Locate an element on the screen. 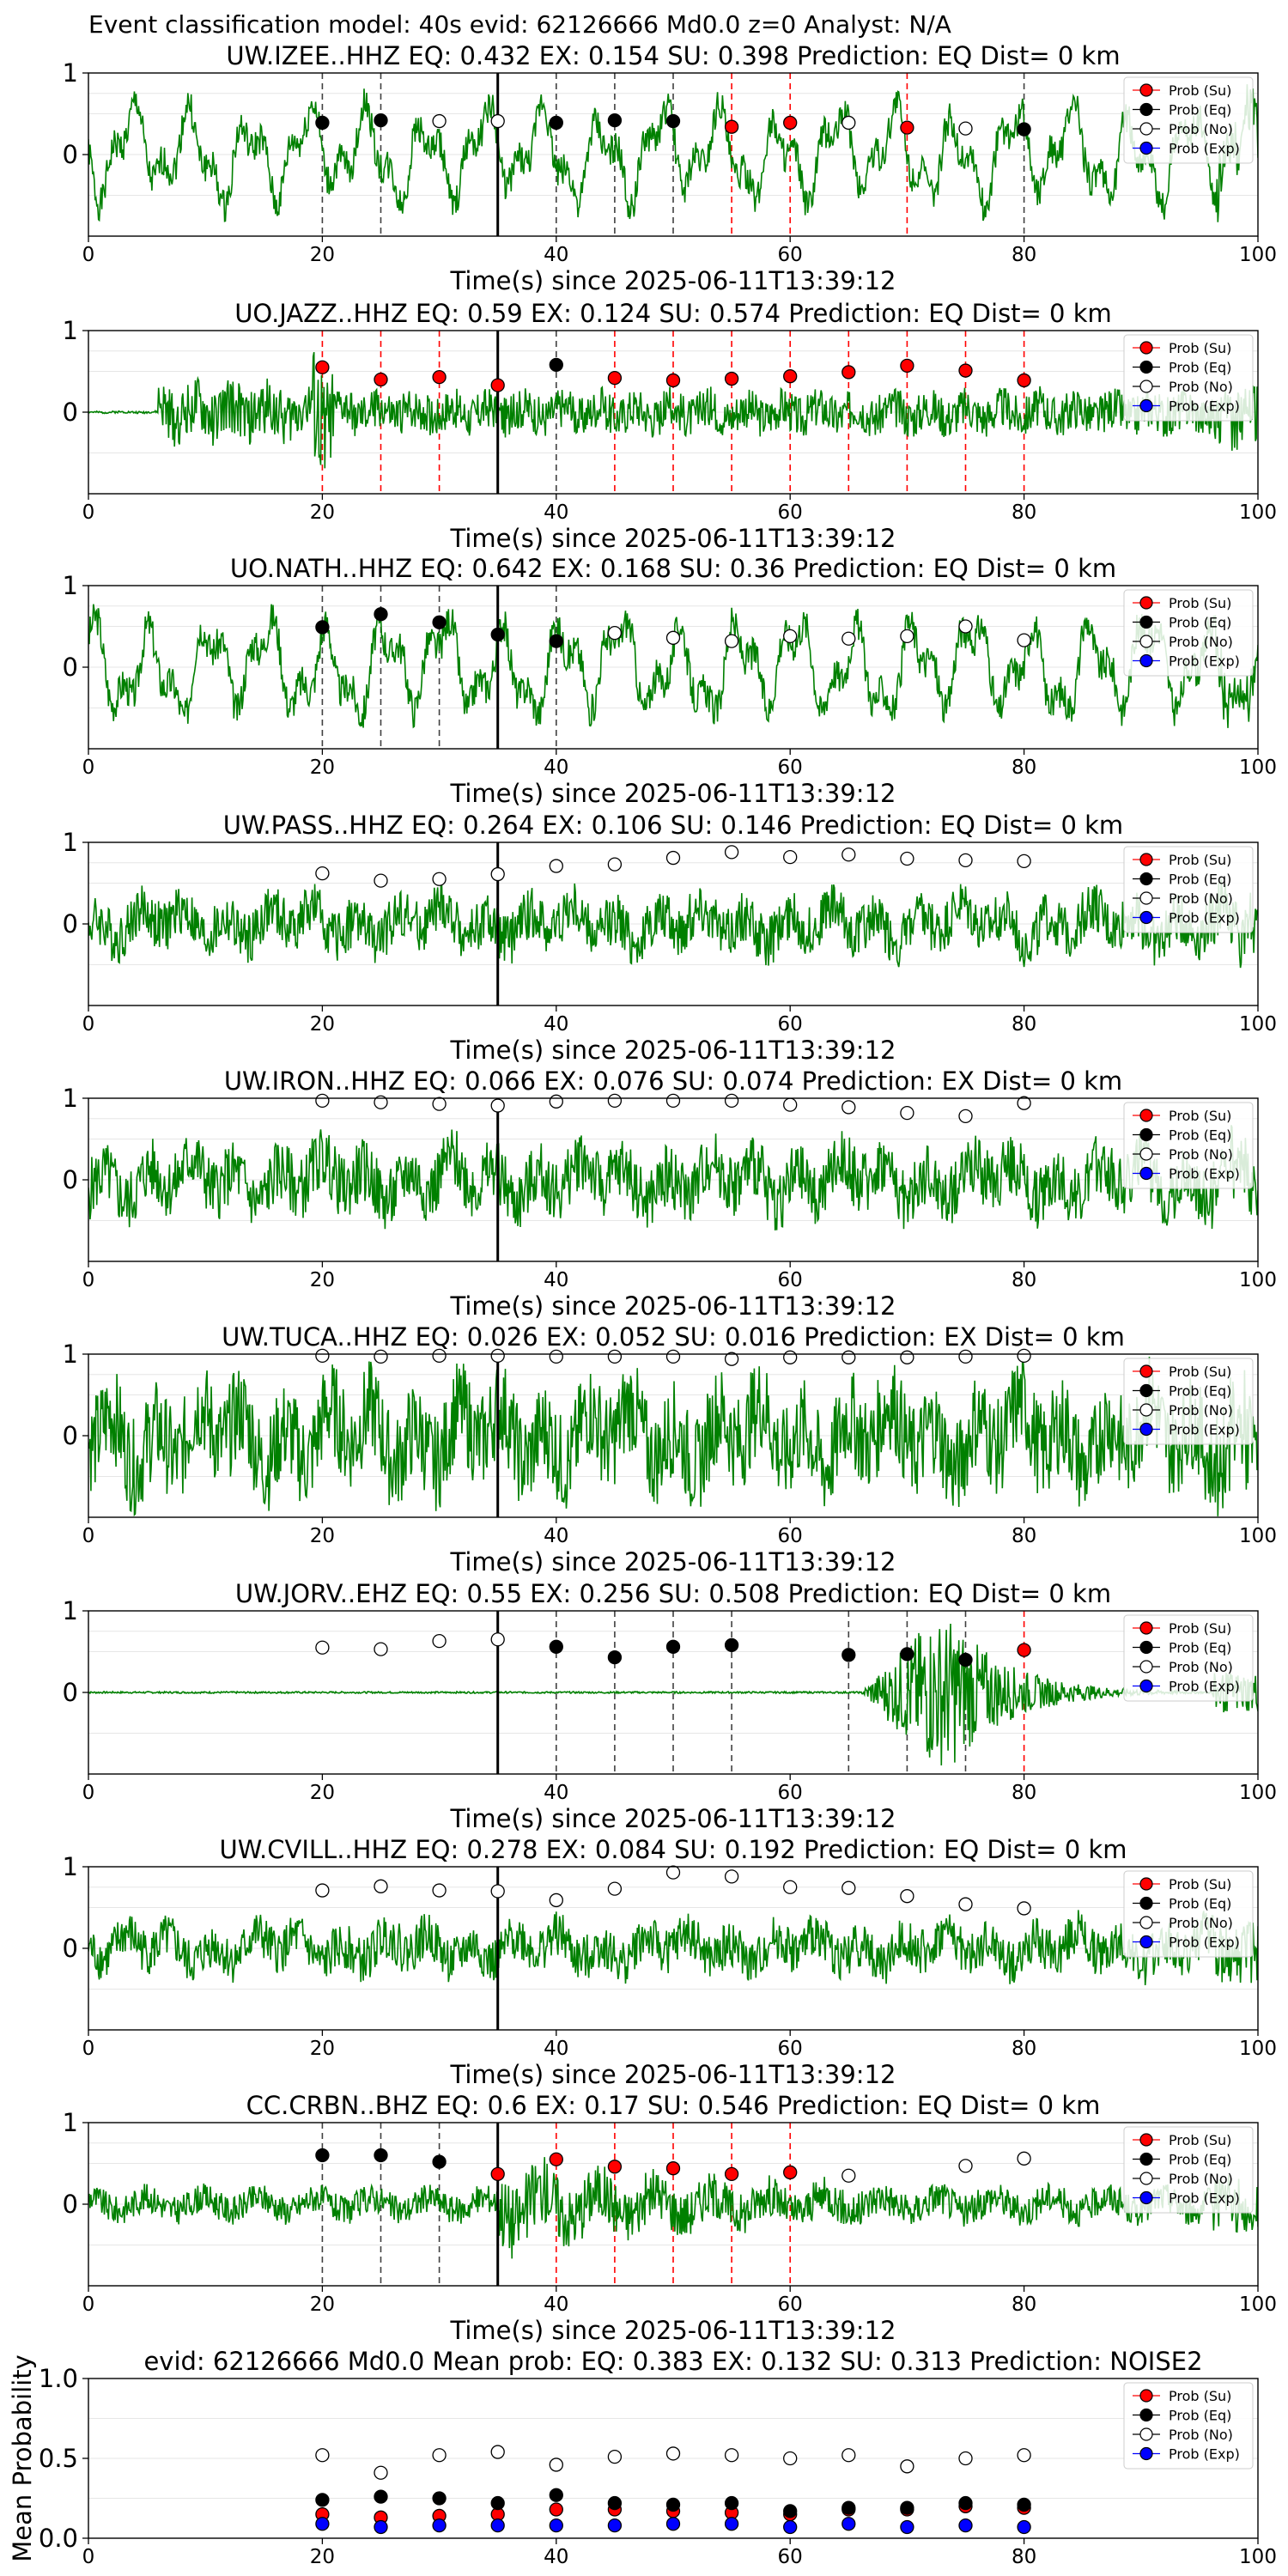 This screenshot has width=1288, height=2576. legend-label: Prob (Eq) is located at coordinates (1200, 1391).